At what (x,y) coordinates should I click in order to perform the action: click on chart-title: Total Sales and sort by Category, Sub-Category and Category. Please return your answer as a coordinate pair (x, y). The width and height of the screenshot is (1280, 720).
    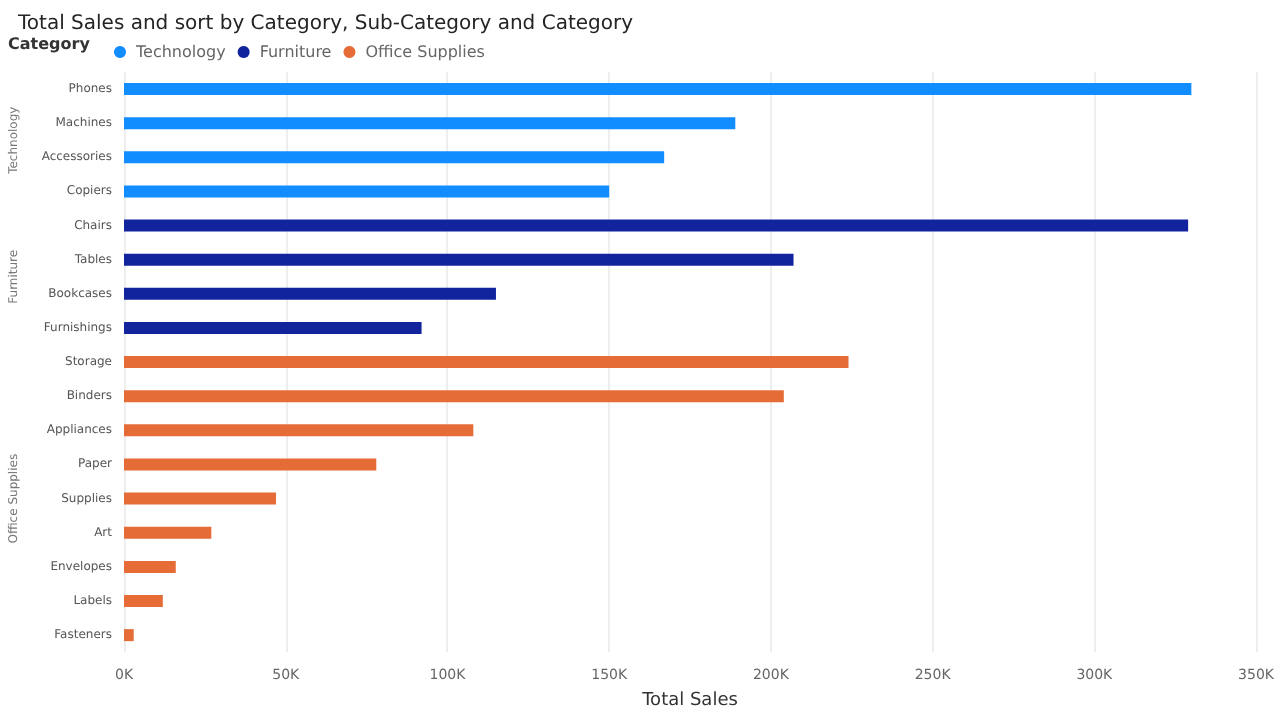
    Looking at the image, I should click on (325, 24).